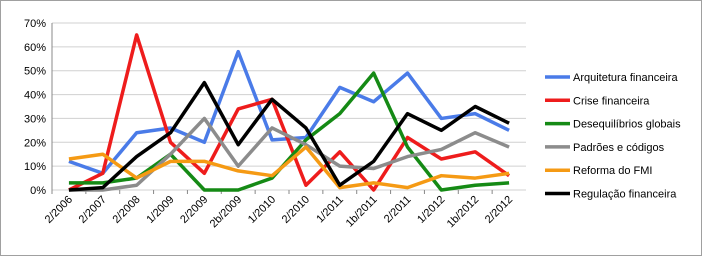 Image resolution: width=702 pixels, height=261 pixels. What do you see at coordinates (625, 78) in the screenshot?
I see `legend-label: Arquitetura financeira` at bounding box center [625, 78].